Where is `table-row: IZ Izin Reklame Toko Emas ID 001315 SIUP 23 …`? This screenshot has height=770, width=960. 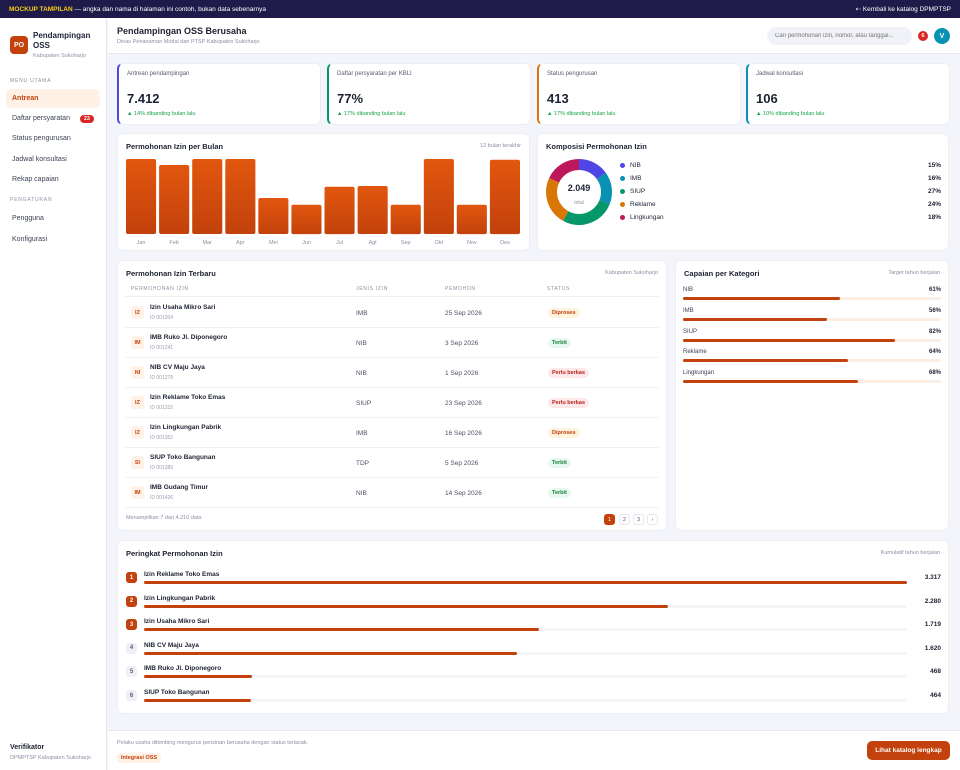 table-row: IZ Izin Reklame Toko Emas ID 001315 SIUP 23 … is located at coordinates (392, 403).